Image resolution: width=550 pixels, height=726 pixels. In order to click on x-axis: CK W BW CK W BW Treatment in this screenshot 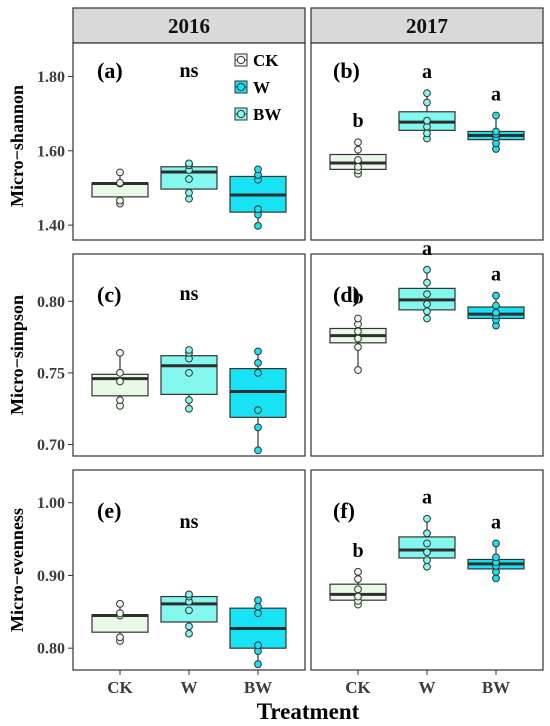, I will do `click(308, 697)`.